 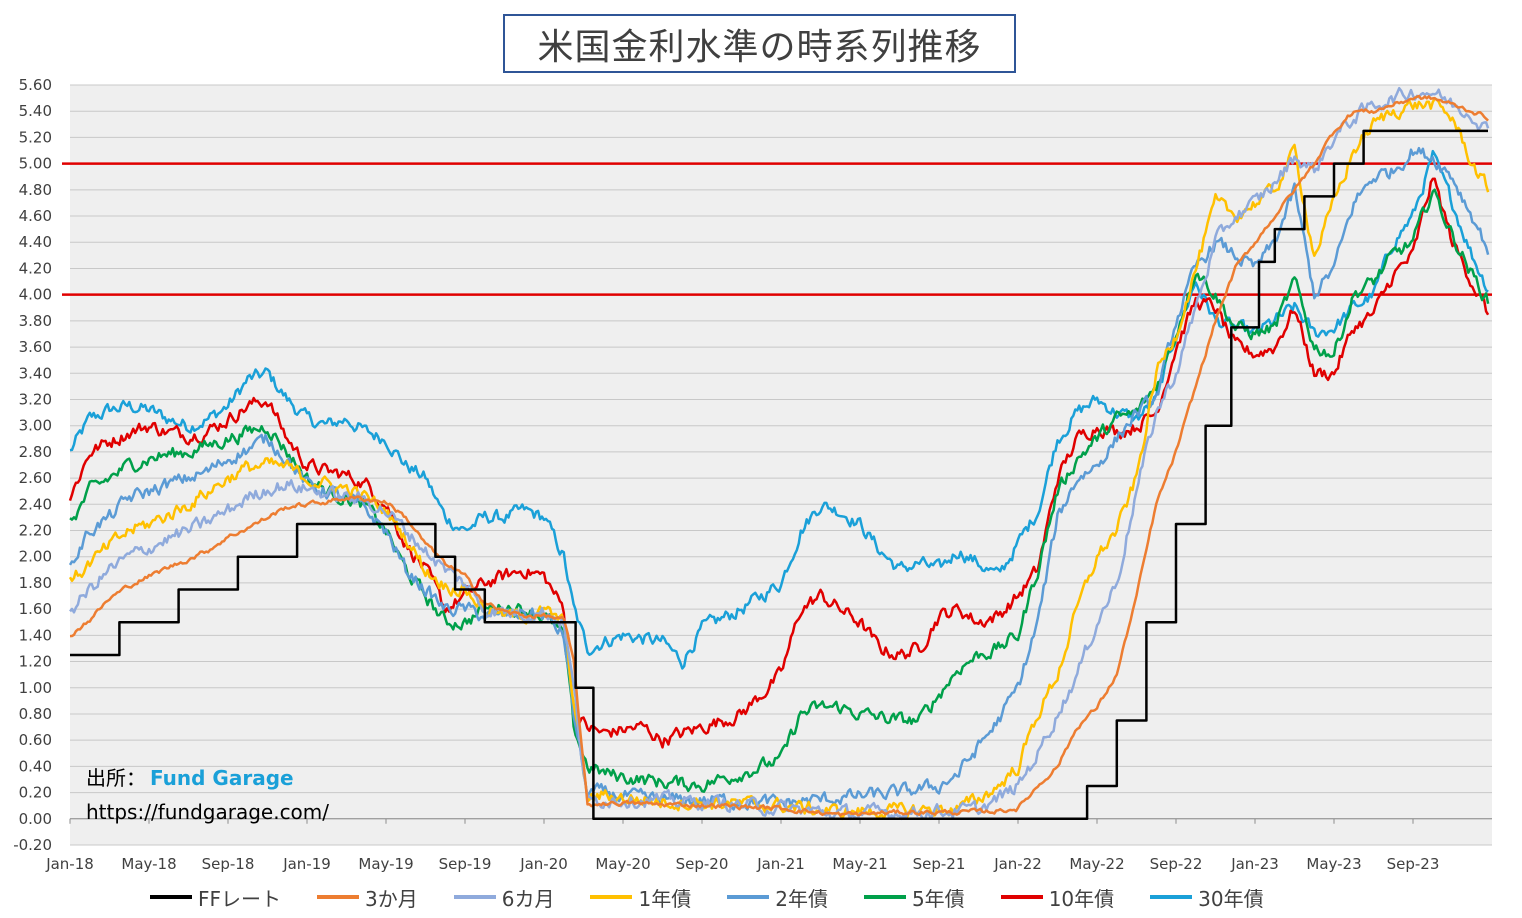 What do you see at coordinates (528, 898) in the screenshot?
I see `legend-label: 6カ月` at bounding box center [528, 898].